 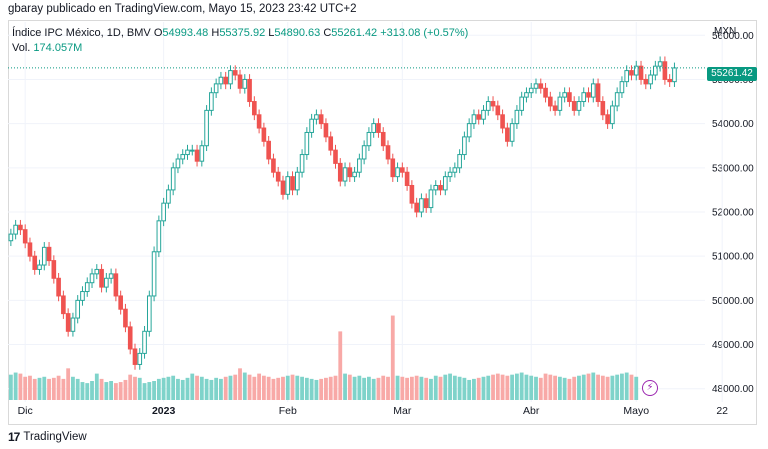 I want to click on close-value: 55261.42, so click(x=354, y=33).